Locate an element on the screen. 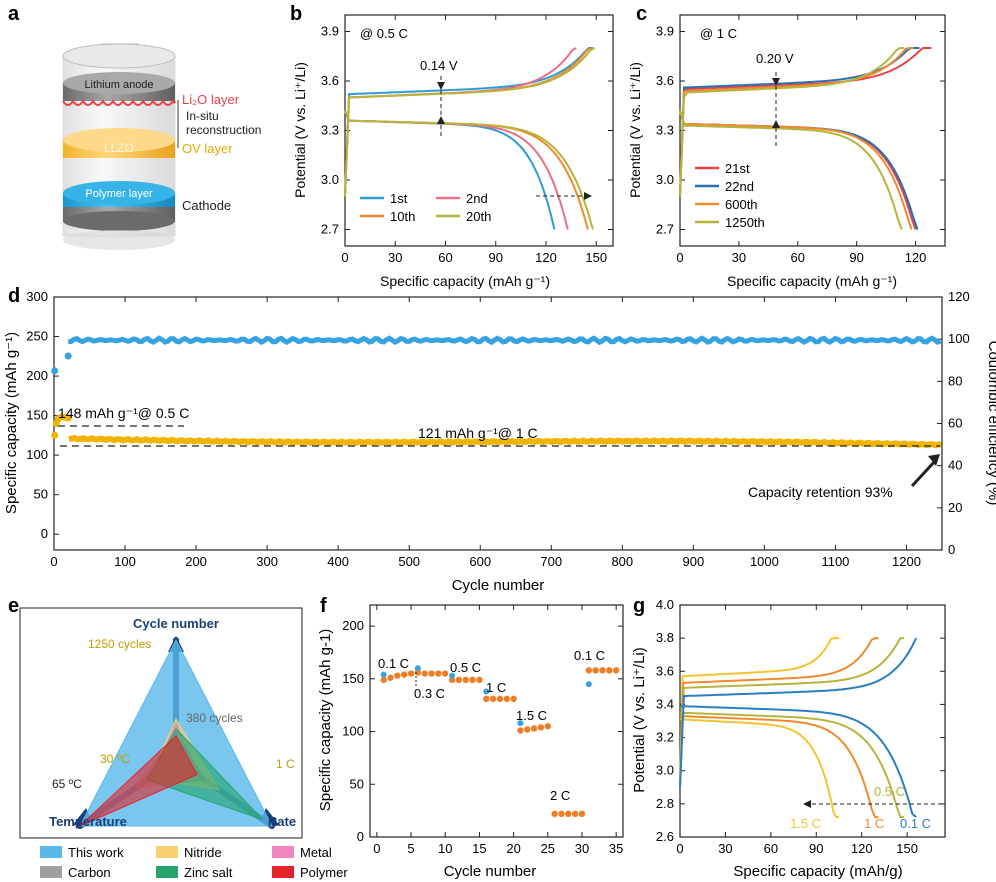 This screenshot has height=882, width=996. legend-swatch-This work is located at coordinates (51, 852).